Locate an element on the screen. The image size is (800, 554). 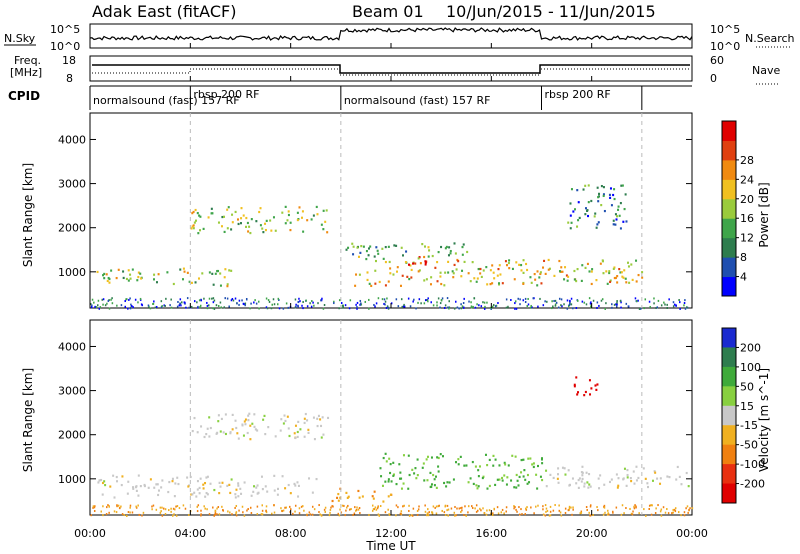
colorbar-tick-label: 28 is located at coordinates (747, 160).